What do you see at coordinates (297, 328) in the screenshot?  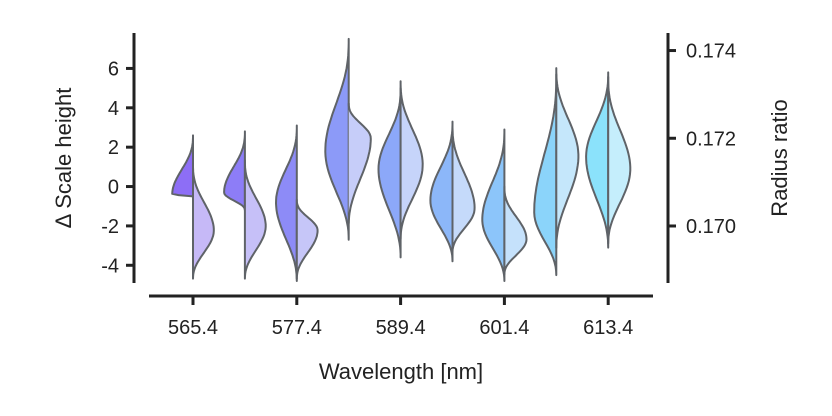 I see `x-tick-label: 577.4` at bounding box center [297, 328].